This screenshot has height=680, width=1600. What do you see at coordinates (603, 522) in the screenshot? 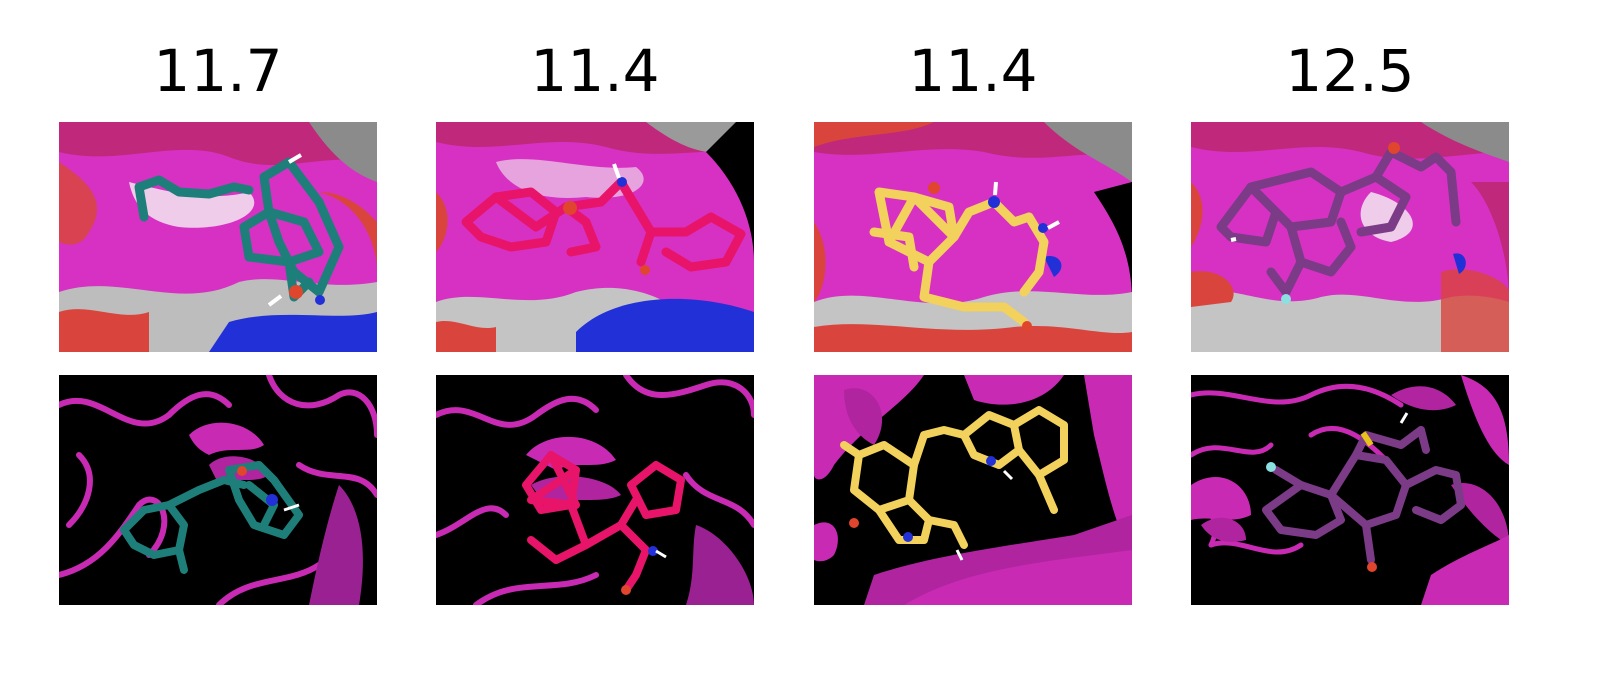
I see `crimson-ligand-cartoon` at bounding box center [603, 522].